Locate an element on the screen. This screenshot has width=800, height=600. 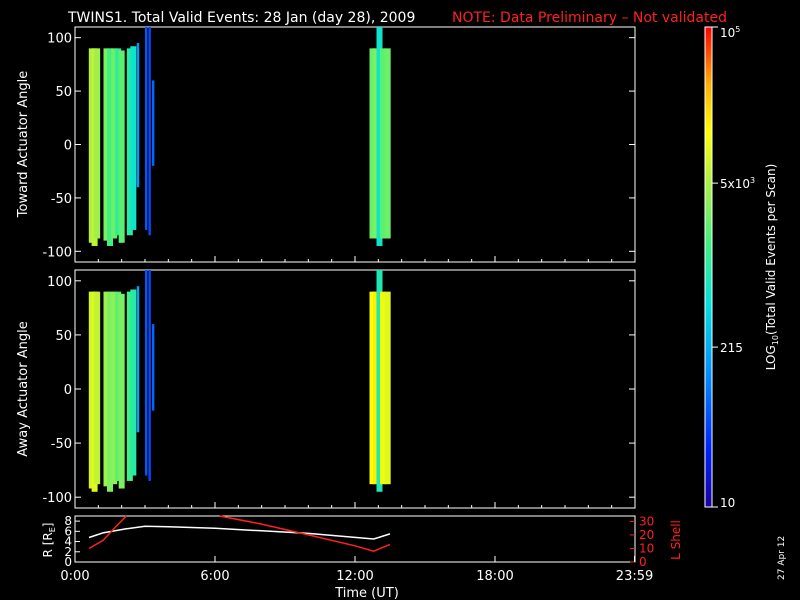
panel-bottom-ylabel: R [RE] is located at coordinates (49, 540).